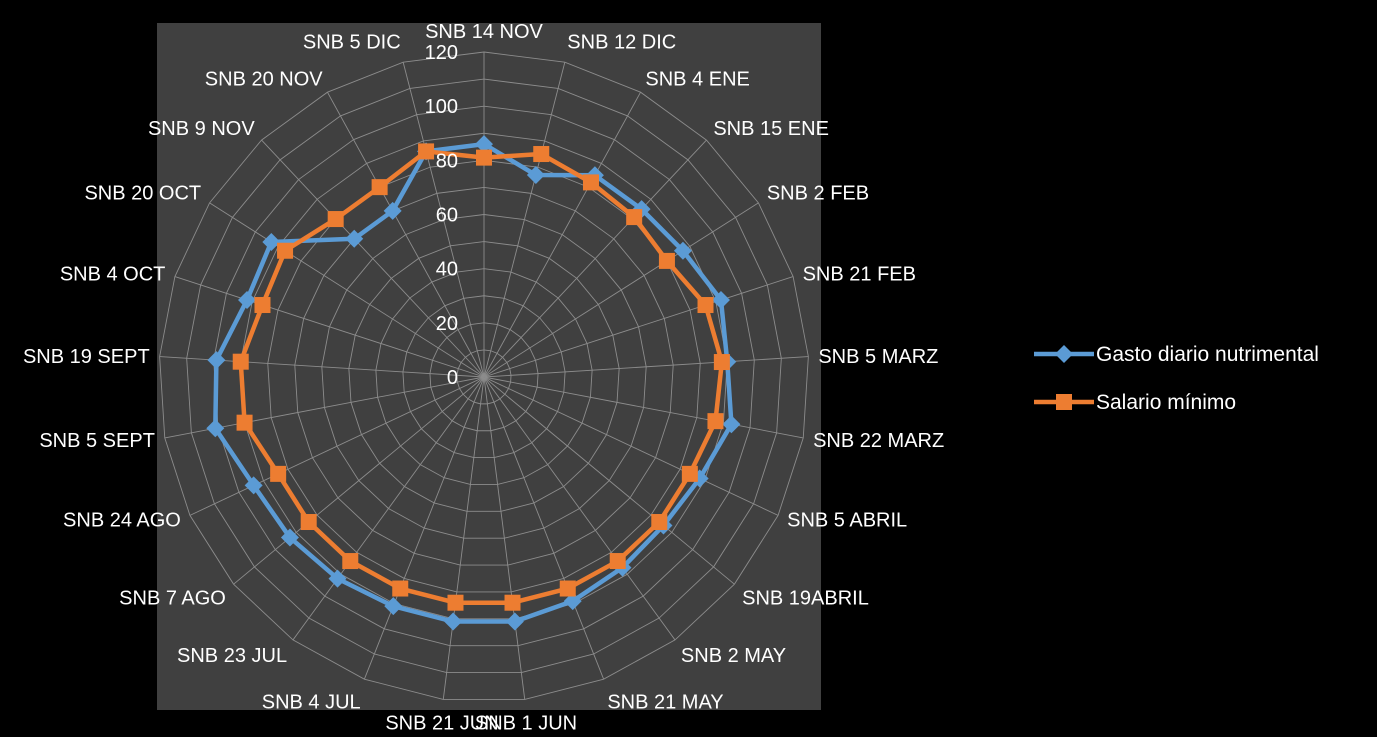 The image size is (1377, 737). What do you see at coordinates (352, 43) in the screenshot?
I see `category-label: SNB 5 DIC` at bounding box center [352, 43].